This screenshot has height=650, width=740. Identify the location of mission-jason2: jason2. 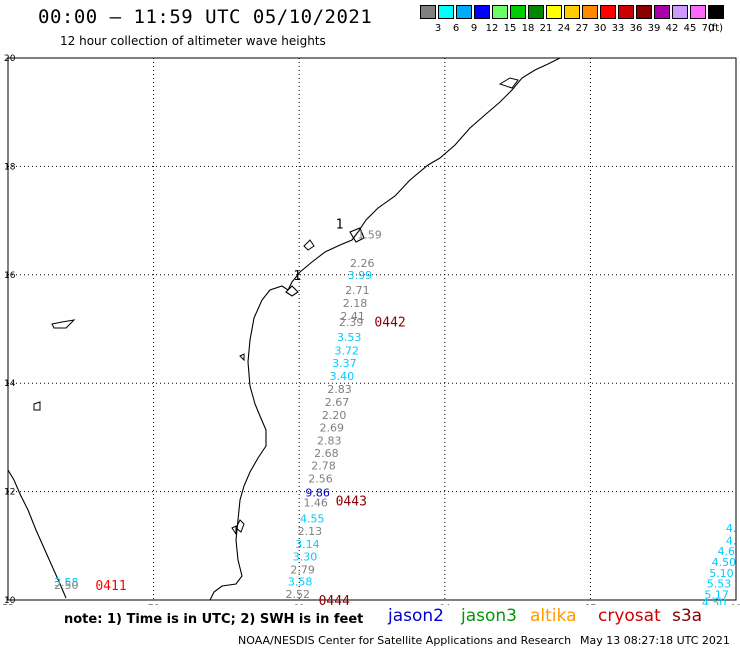
(416, 616).